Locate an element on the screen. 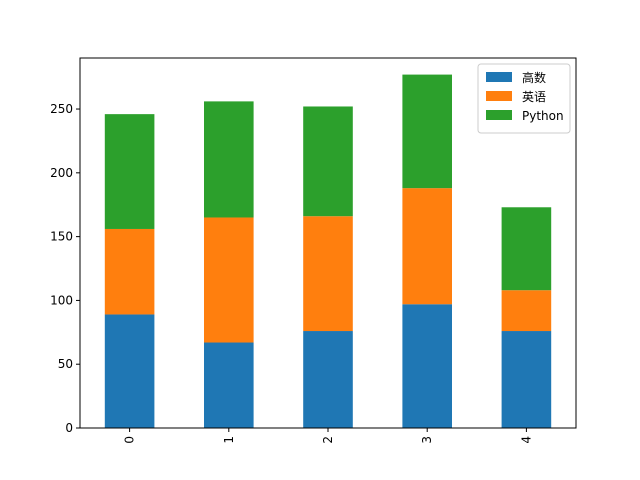  y-tick-label-100: 100 is located at coordinates (61, 300).